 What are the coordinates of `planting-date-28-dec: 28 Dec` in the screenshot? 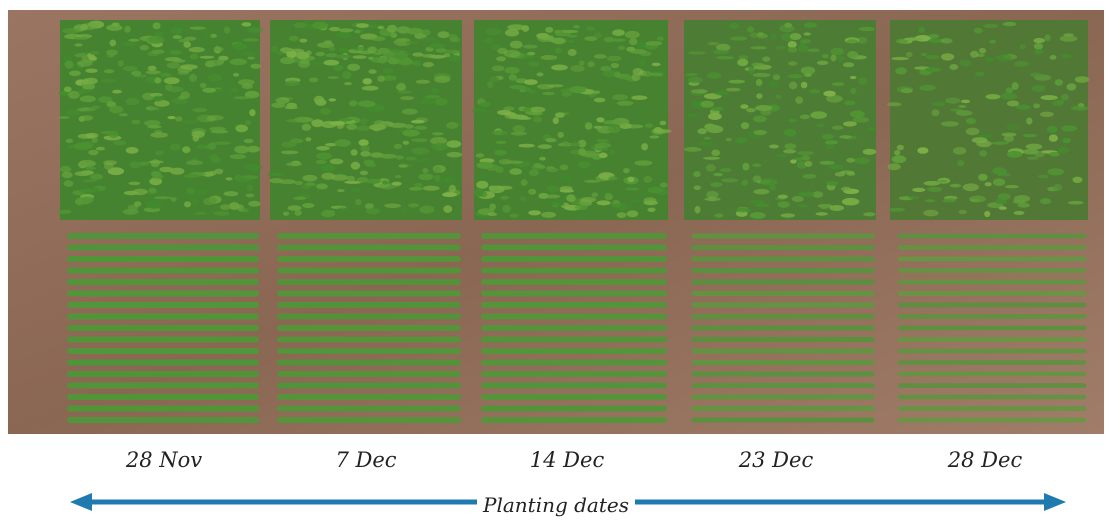 It's located at (985, 460).